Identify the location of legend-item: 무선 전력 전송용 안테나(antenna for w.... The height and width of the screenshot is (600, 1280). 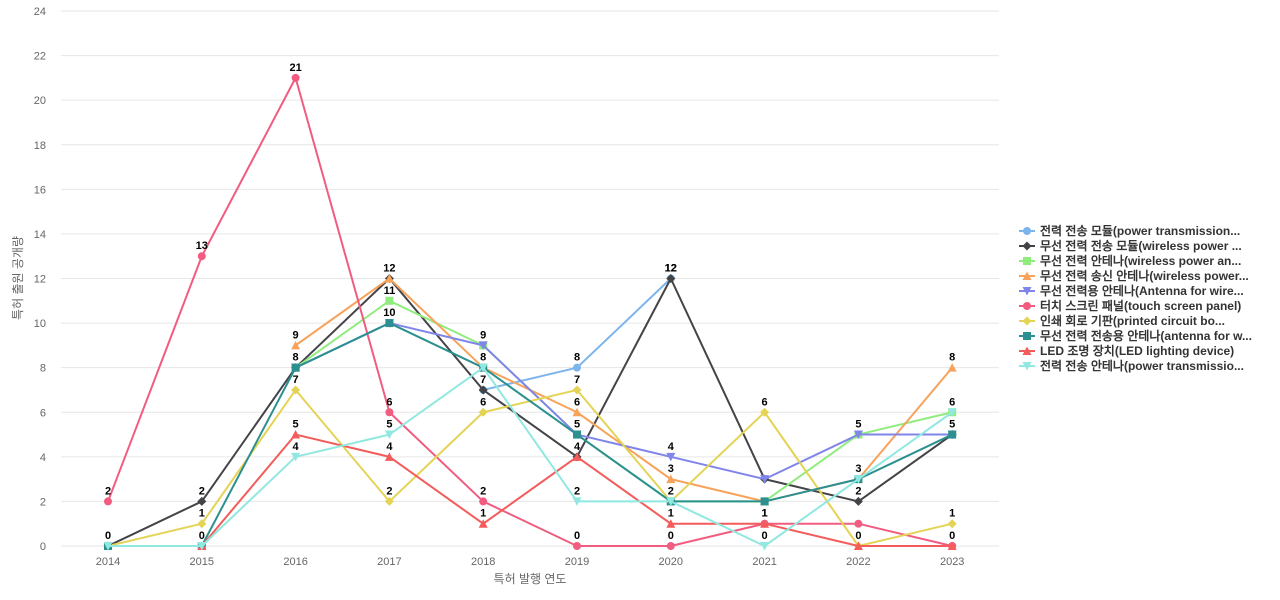
(1135, 335).